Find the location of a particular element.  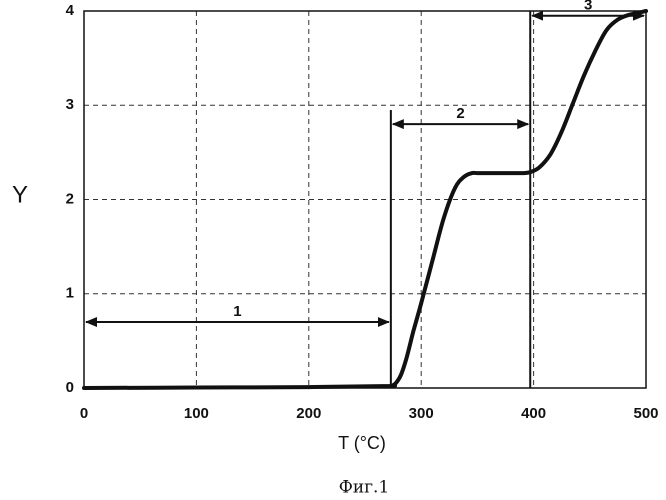

region-label: 2 is located at coordinates (460, 113).